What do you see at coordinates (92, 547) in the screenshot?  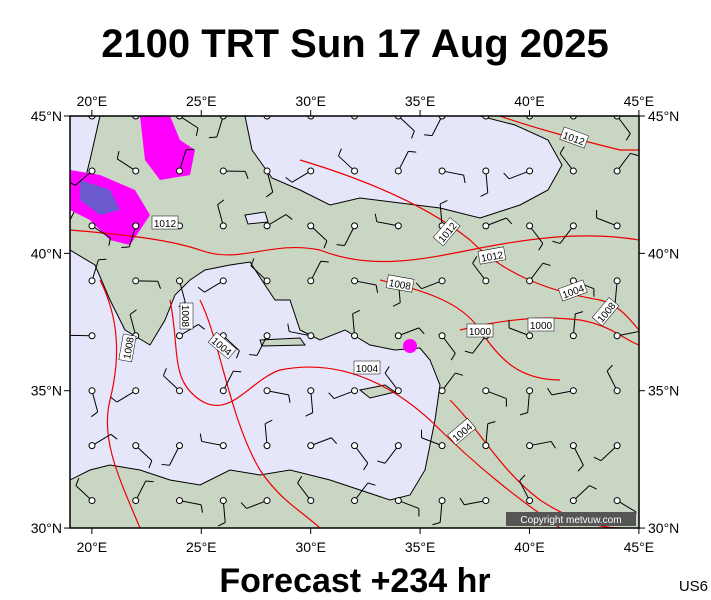 I see `lon-label: 20°E` at bounding box center [92, 547].